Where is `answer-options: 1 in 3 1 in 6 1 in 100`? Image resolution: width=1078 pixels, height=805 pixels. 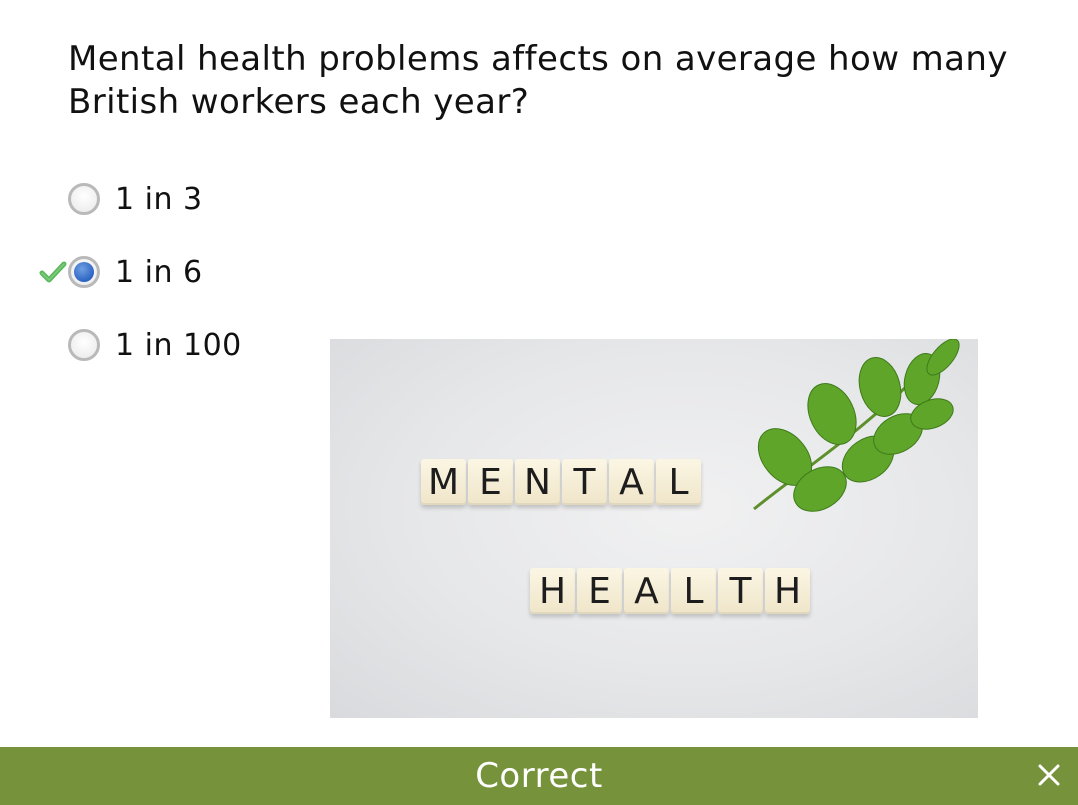
answer-options: 1 in 3 1 in 6 1 in 100 is located at coordinates (140, 285).